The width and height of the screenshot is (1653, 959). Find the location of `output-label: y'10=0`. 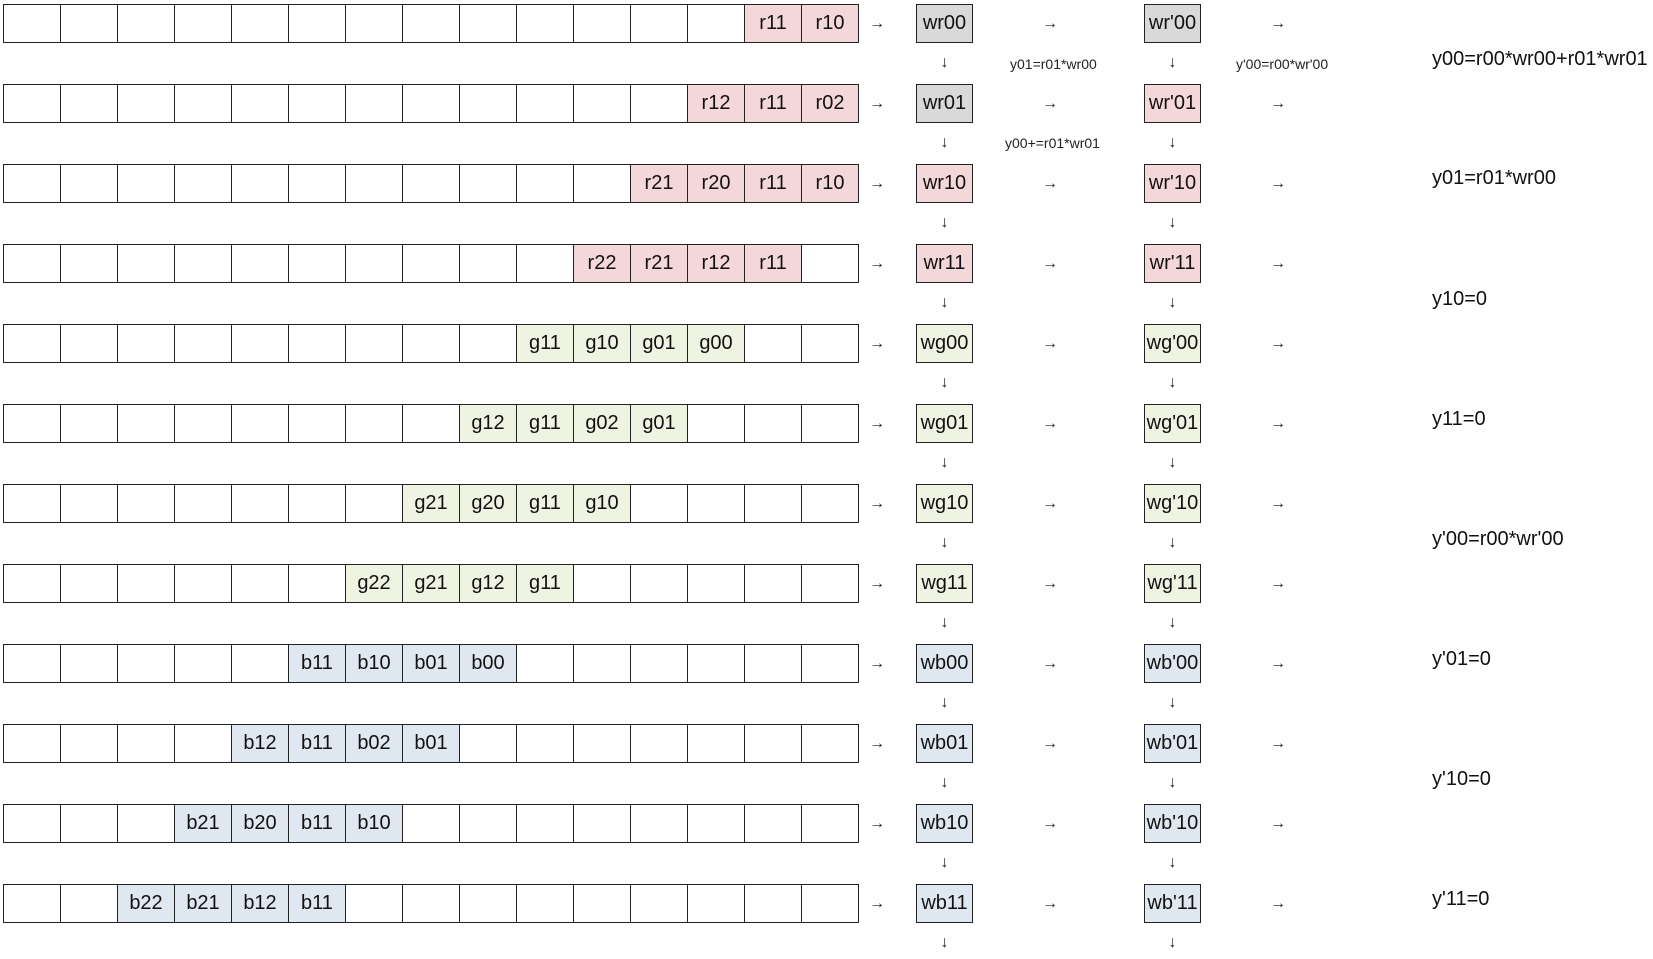

output-label: y'10=0 is located at coordinates (1461, 779).